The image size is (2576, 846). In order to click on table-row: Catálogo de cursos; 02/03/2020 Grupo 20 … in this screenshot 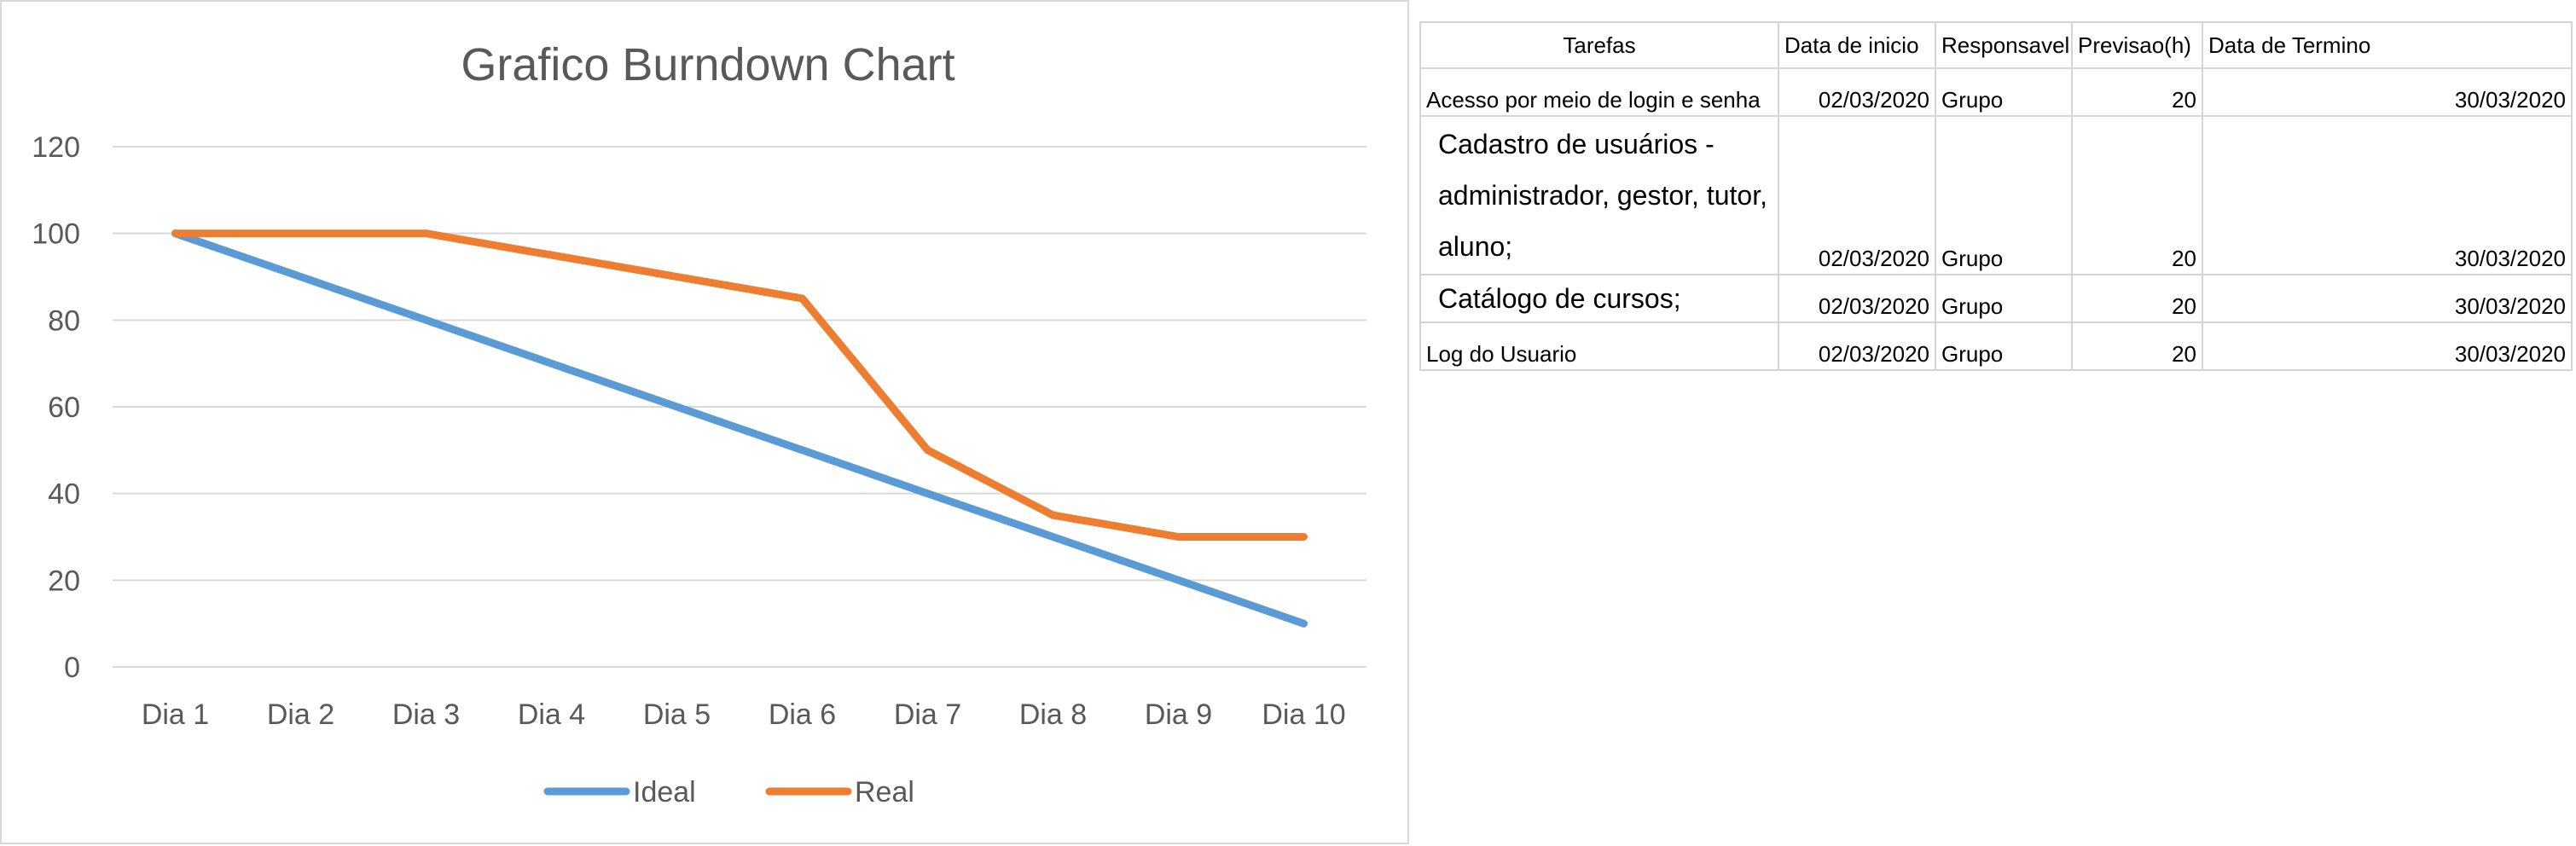, I will do `click(1996, 298)`.